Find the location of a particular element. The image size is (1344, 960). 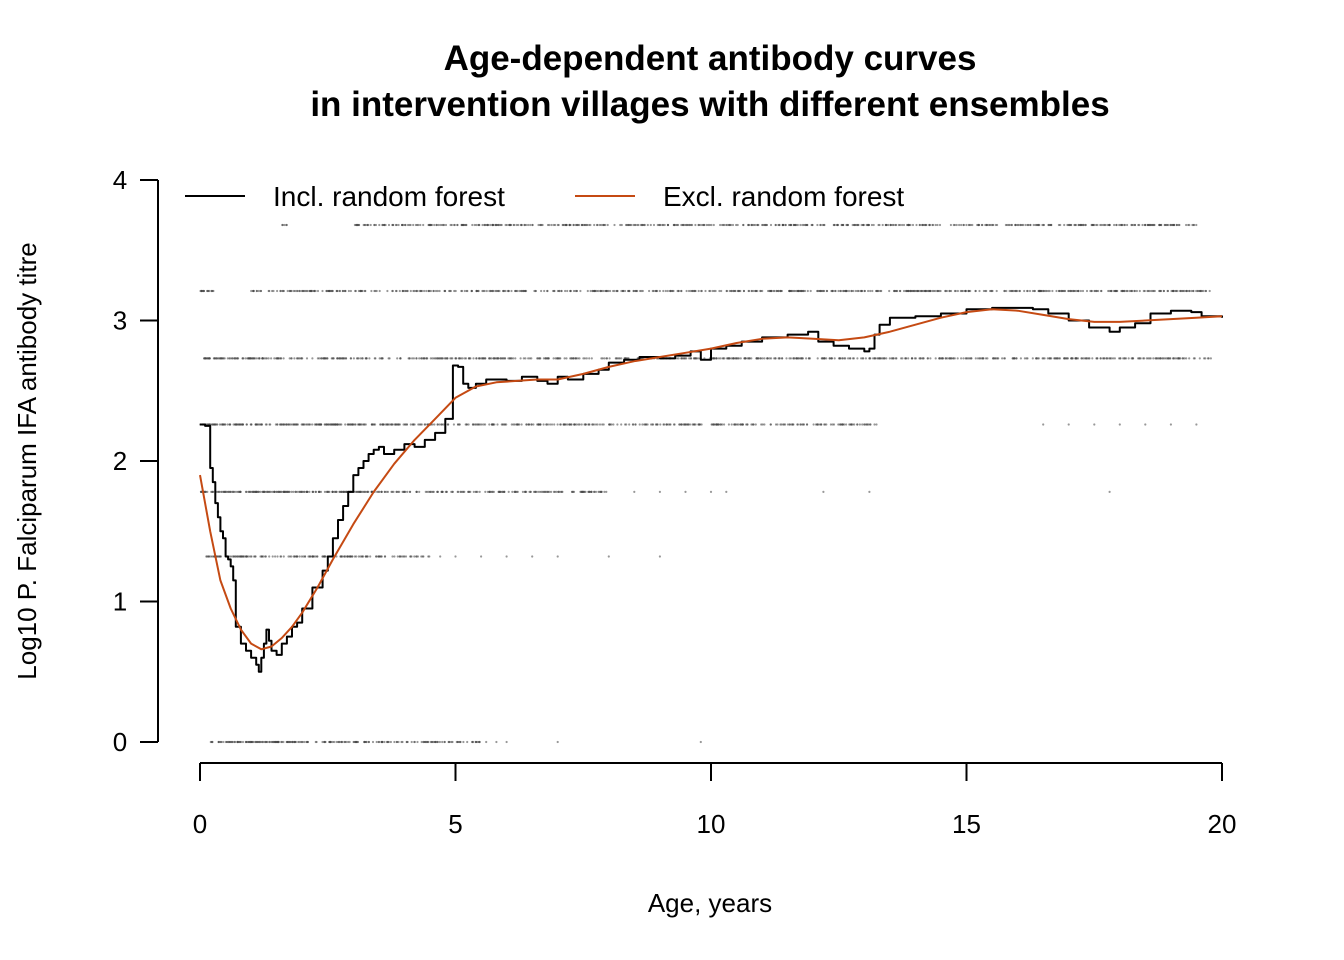

legend-label-incl: Incl. random forest is located at coordinates (389, 196).